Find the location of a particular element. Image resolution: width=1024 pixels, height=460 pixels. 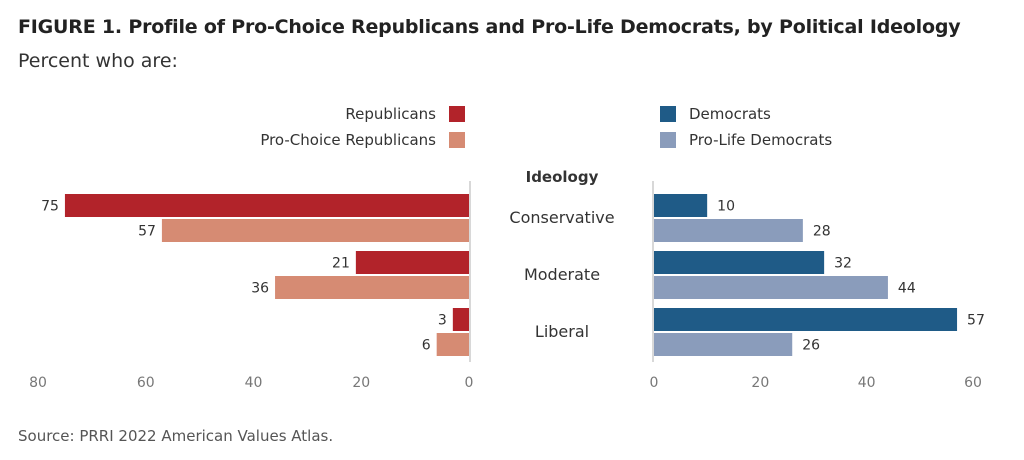

source-note: Source: PRRI 2022 American Values Atlas. is located at coordinates (176, 436).